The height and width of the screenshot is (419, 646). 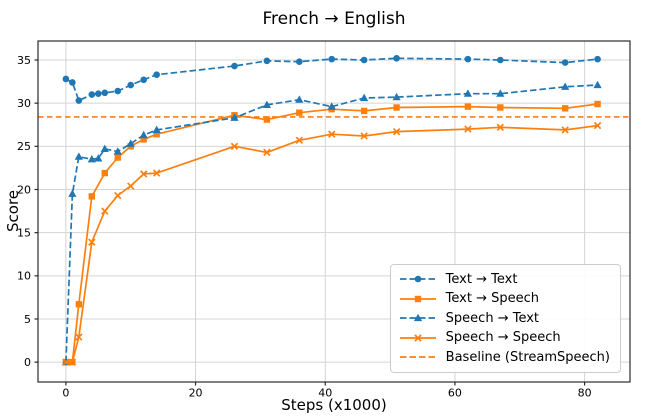 What do you see at coordinates (24, 103) in the screenshot?
I see `y-tick-label: 30` at bounding box center [24, 103].